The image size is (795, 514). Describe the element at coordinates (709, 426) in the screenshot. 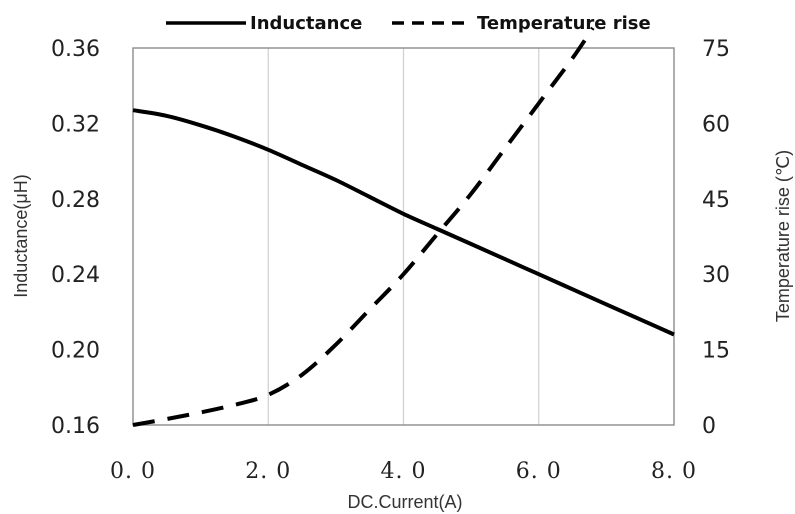

I see `y-right-tick-label: 0` at that location.